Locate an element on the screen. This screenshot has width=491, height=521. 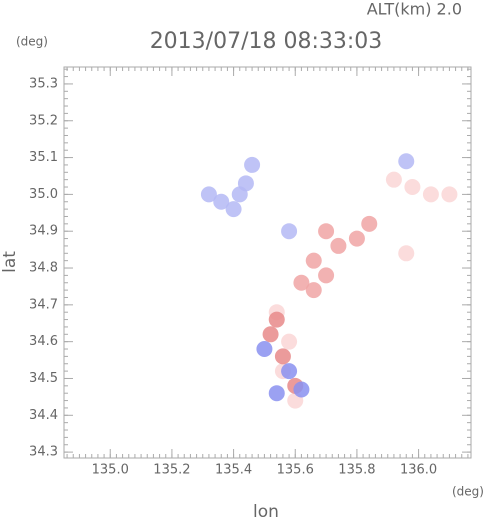
x-tick-label: 135.6 is located at coordinates (295, 470).